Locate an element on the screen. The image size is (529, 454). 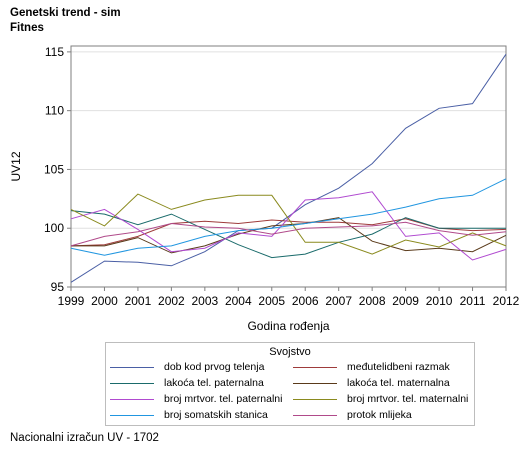
x-tick-label: 1999 is located at coordinates (71, 301).